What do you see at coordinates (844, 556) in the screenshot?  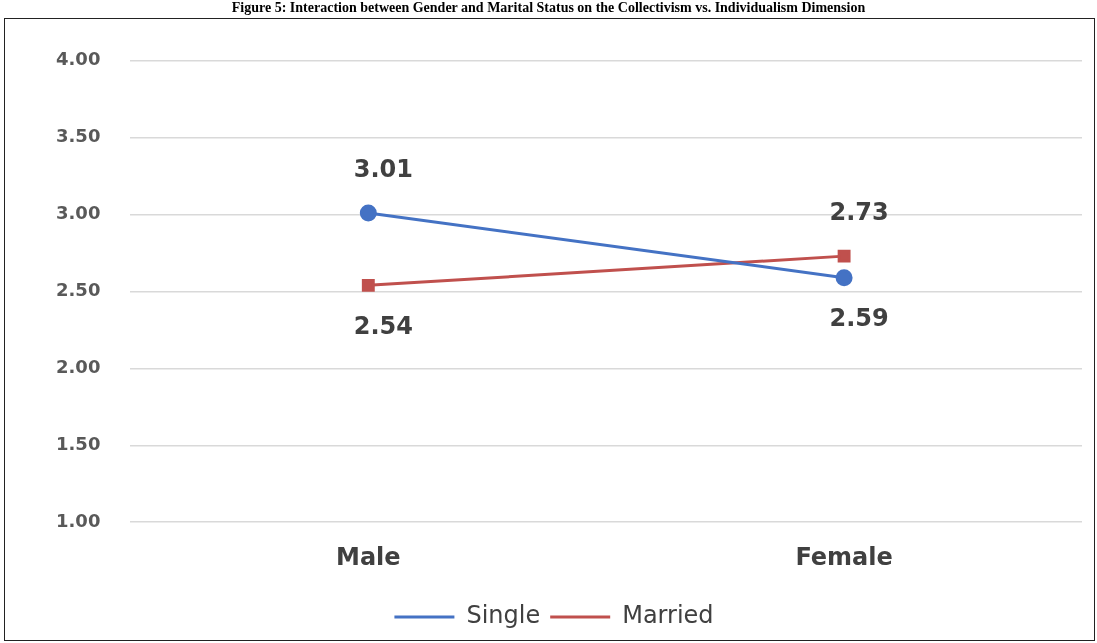 I see `x-tick-label: Female` at bounding box center [844, 556].